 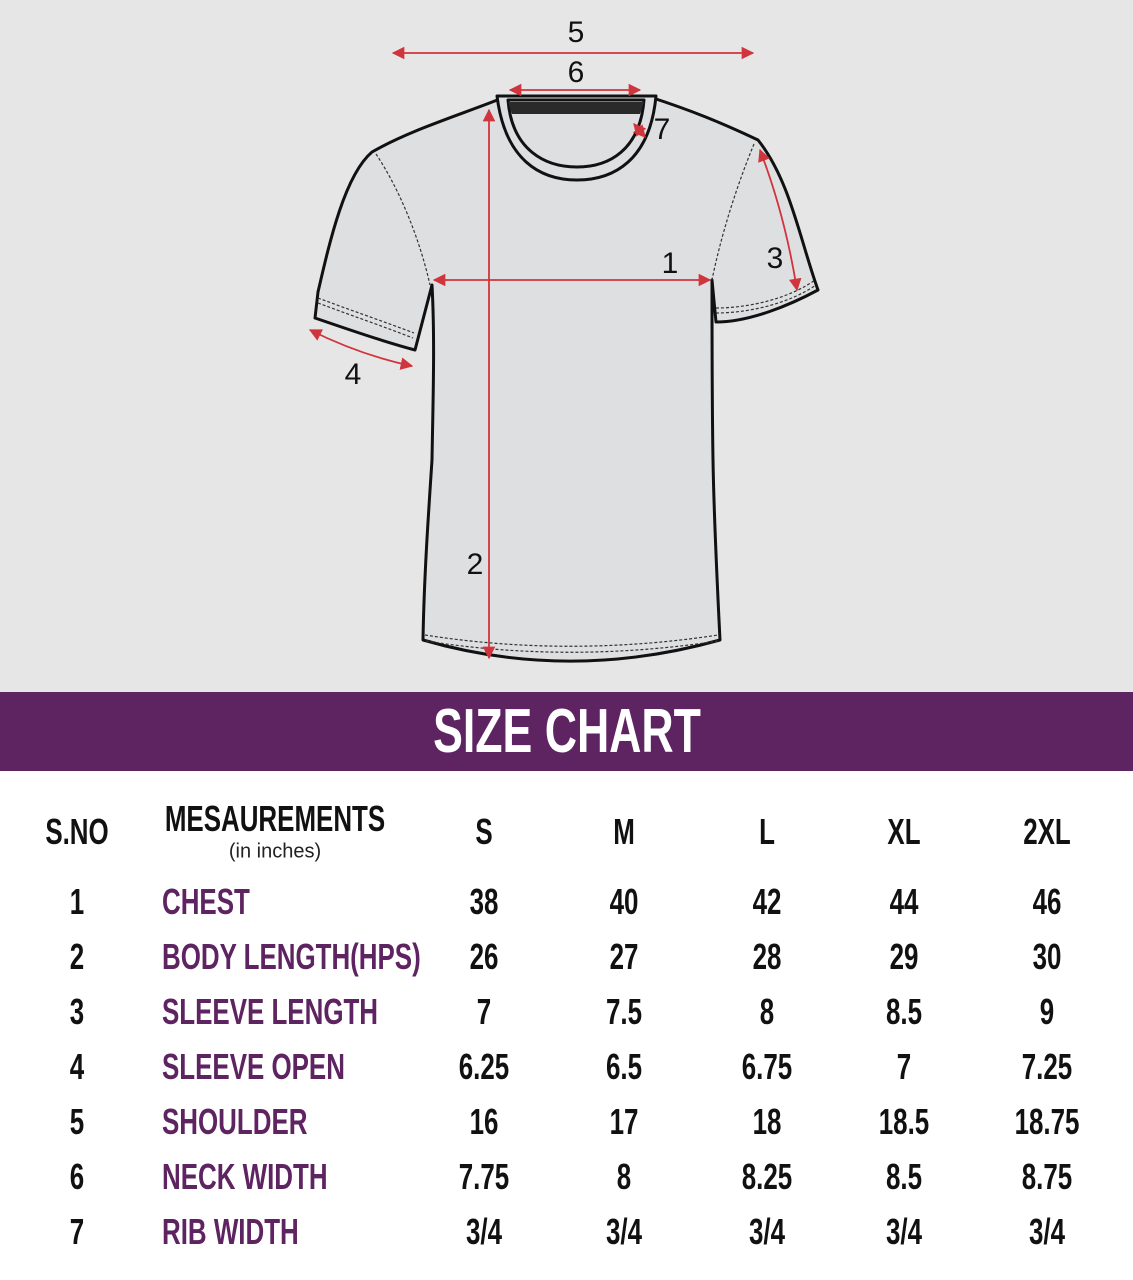 What do you see at coordinates (576, 32) in the screenshot?
I see `label-5: 5` at bounding box center [576, 32].